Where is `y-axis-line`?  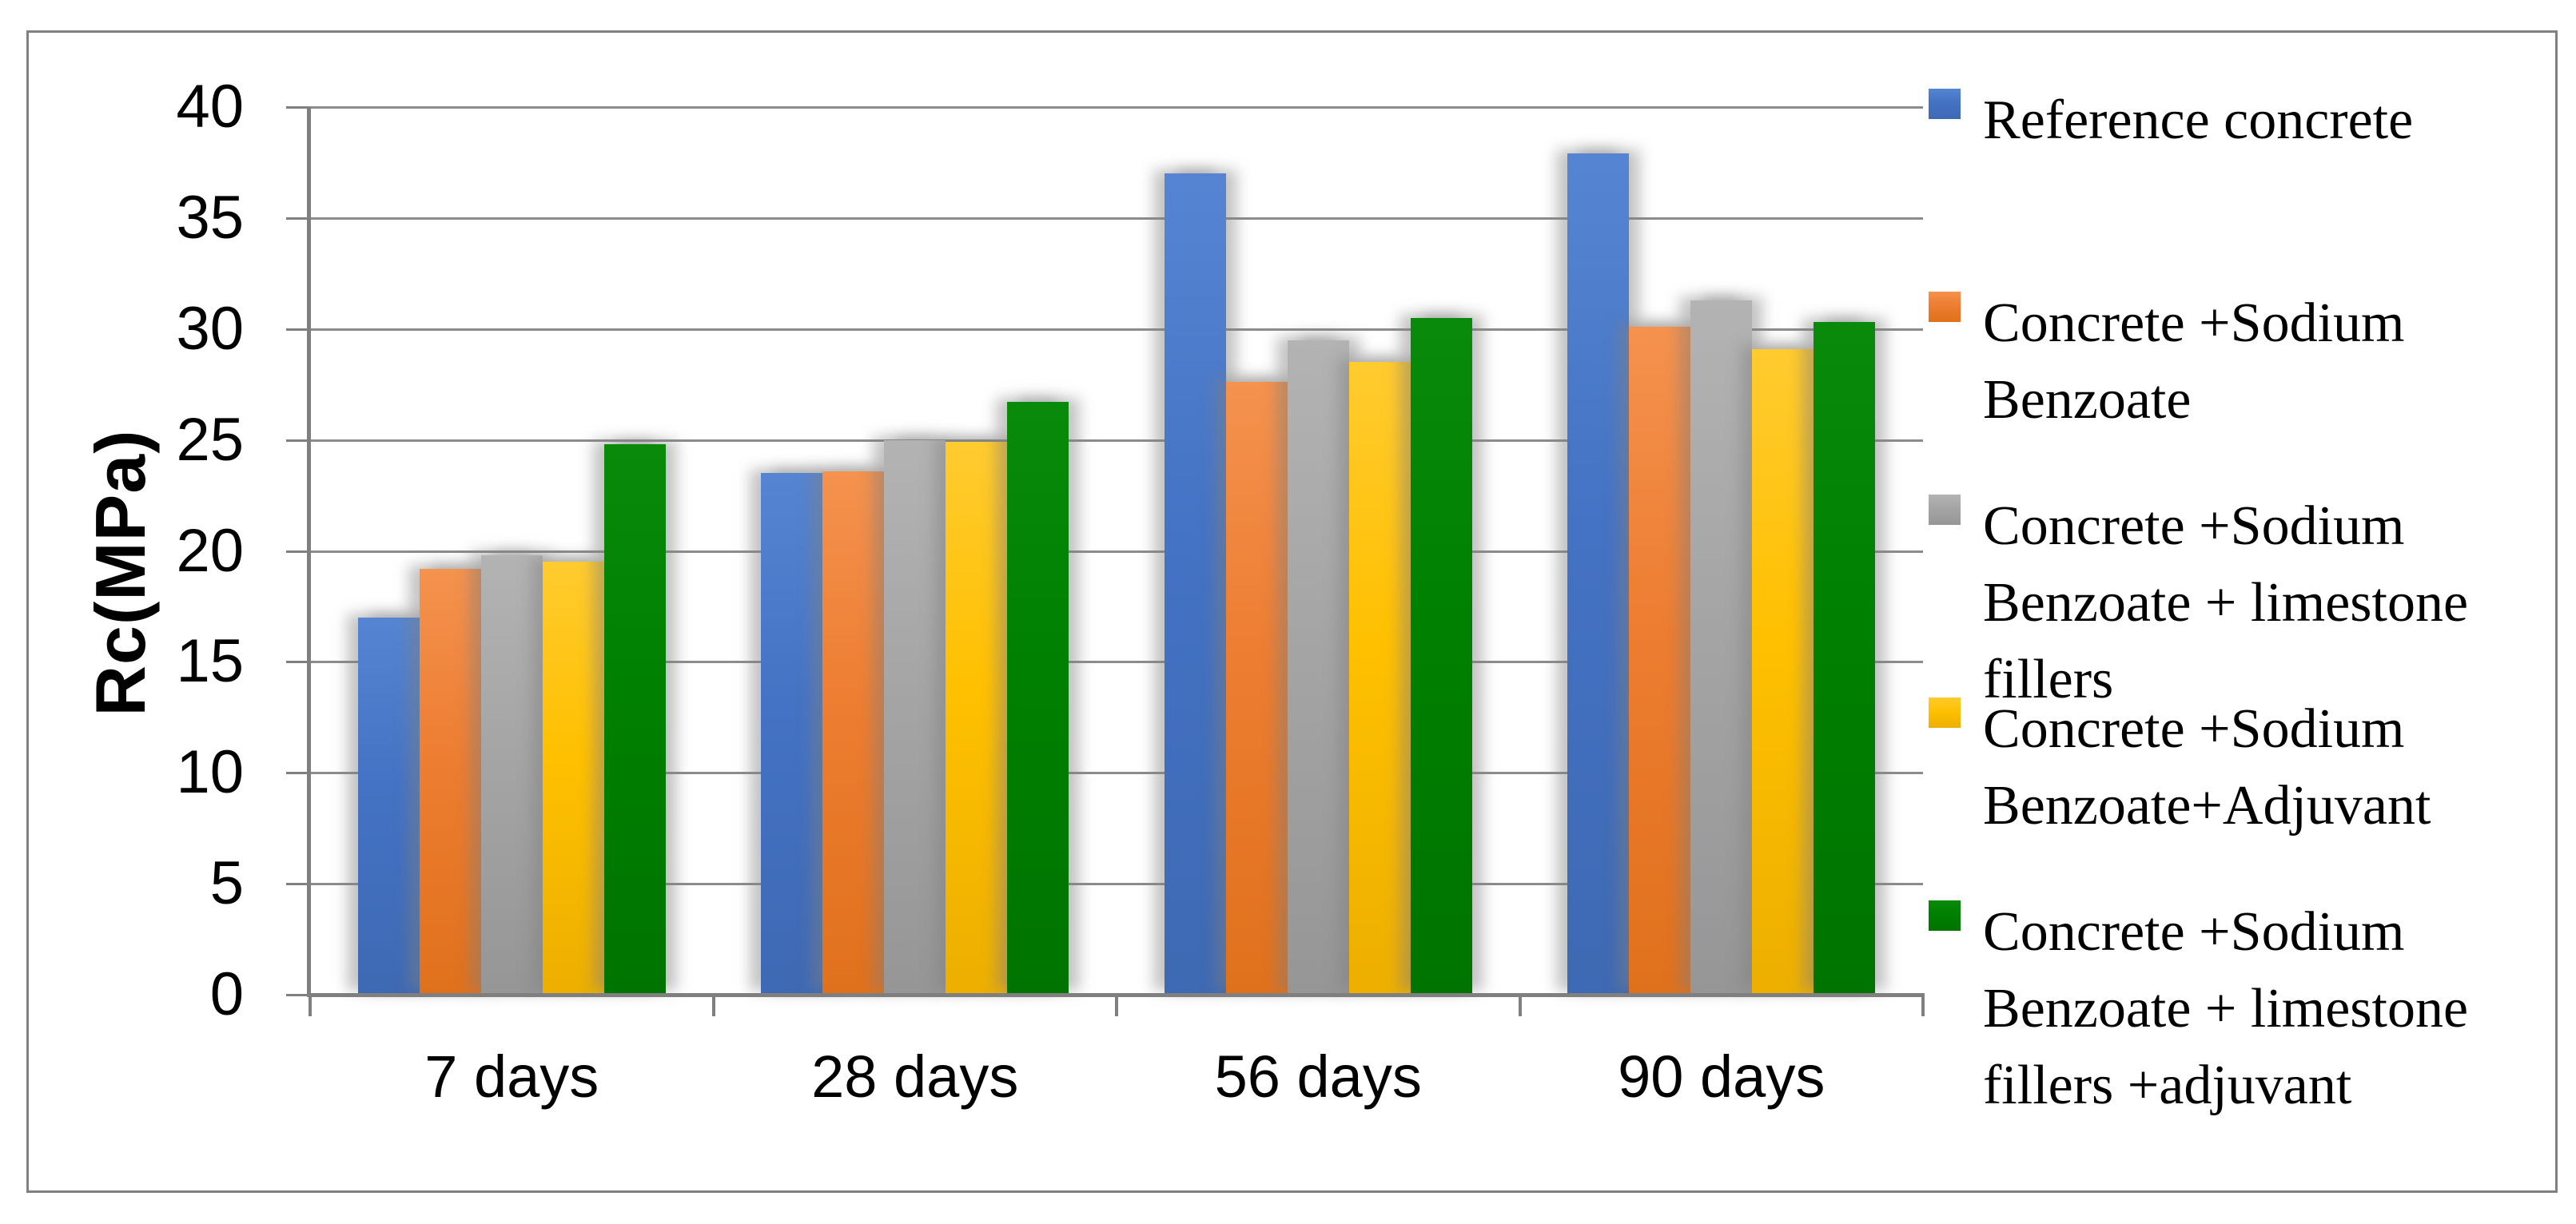
y-axis-line is located at coordinates (309, 552).